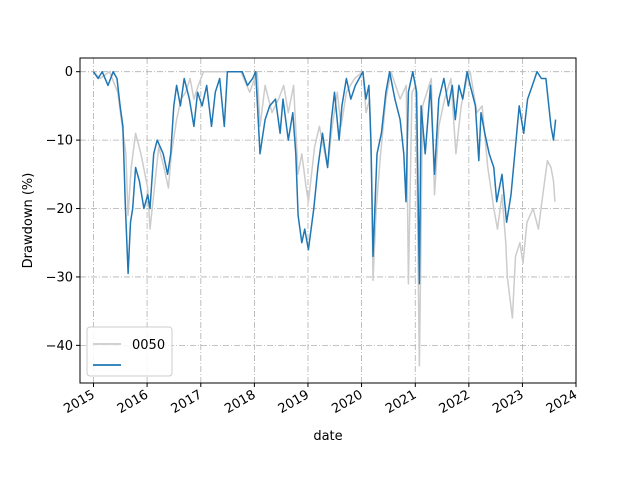 This screenshot has width=640, height=480. What do you see at coordinates (59, 277) in the screenshot?
I see `y-tick-label: −30` at bounding box center [59, 277].